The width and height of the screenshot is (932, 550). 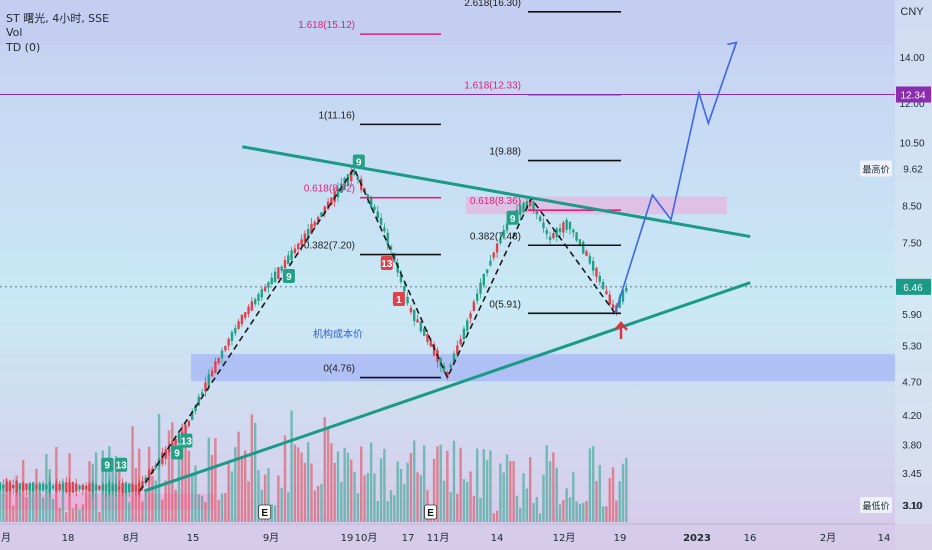 I want to click on x-tick-label: 14, so click(x=497, y=538).